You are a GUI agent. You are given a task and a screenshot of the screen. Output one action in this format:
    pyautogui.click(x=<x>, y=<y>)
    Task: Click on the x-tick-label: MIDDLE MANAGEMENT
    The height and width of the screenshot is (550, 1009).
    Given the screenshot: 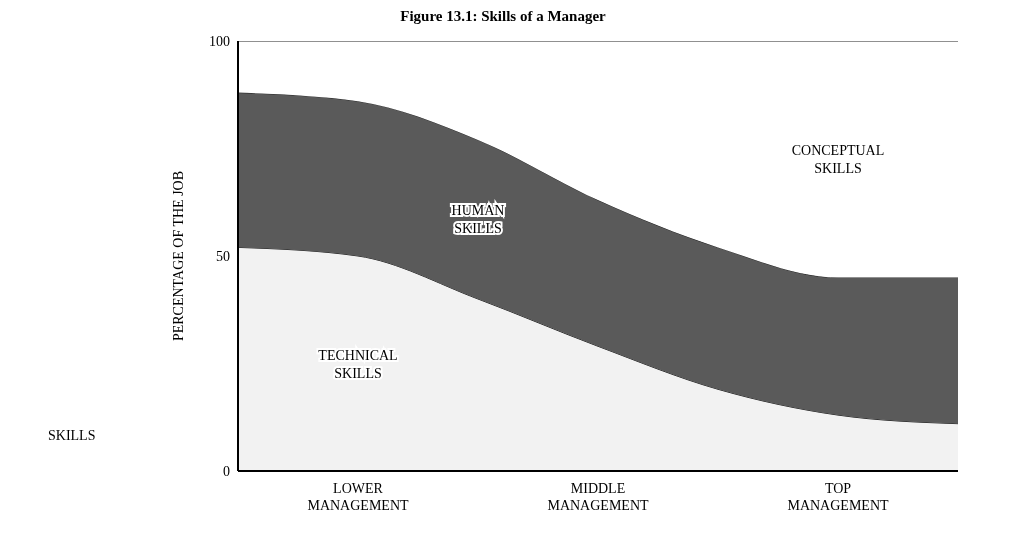 What is the action you would take?
    pyautogui.click(x=598, y=497)
    